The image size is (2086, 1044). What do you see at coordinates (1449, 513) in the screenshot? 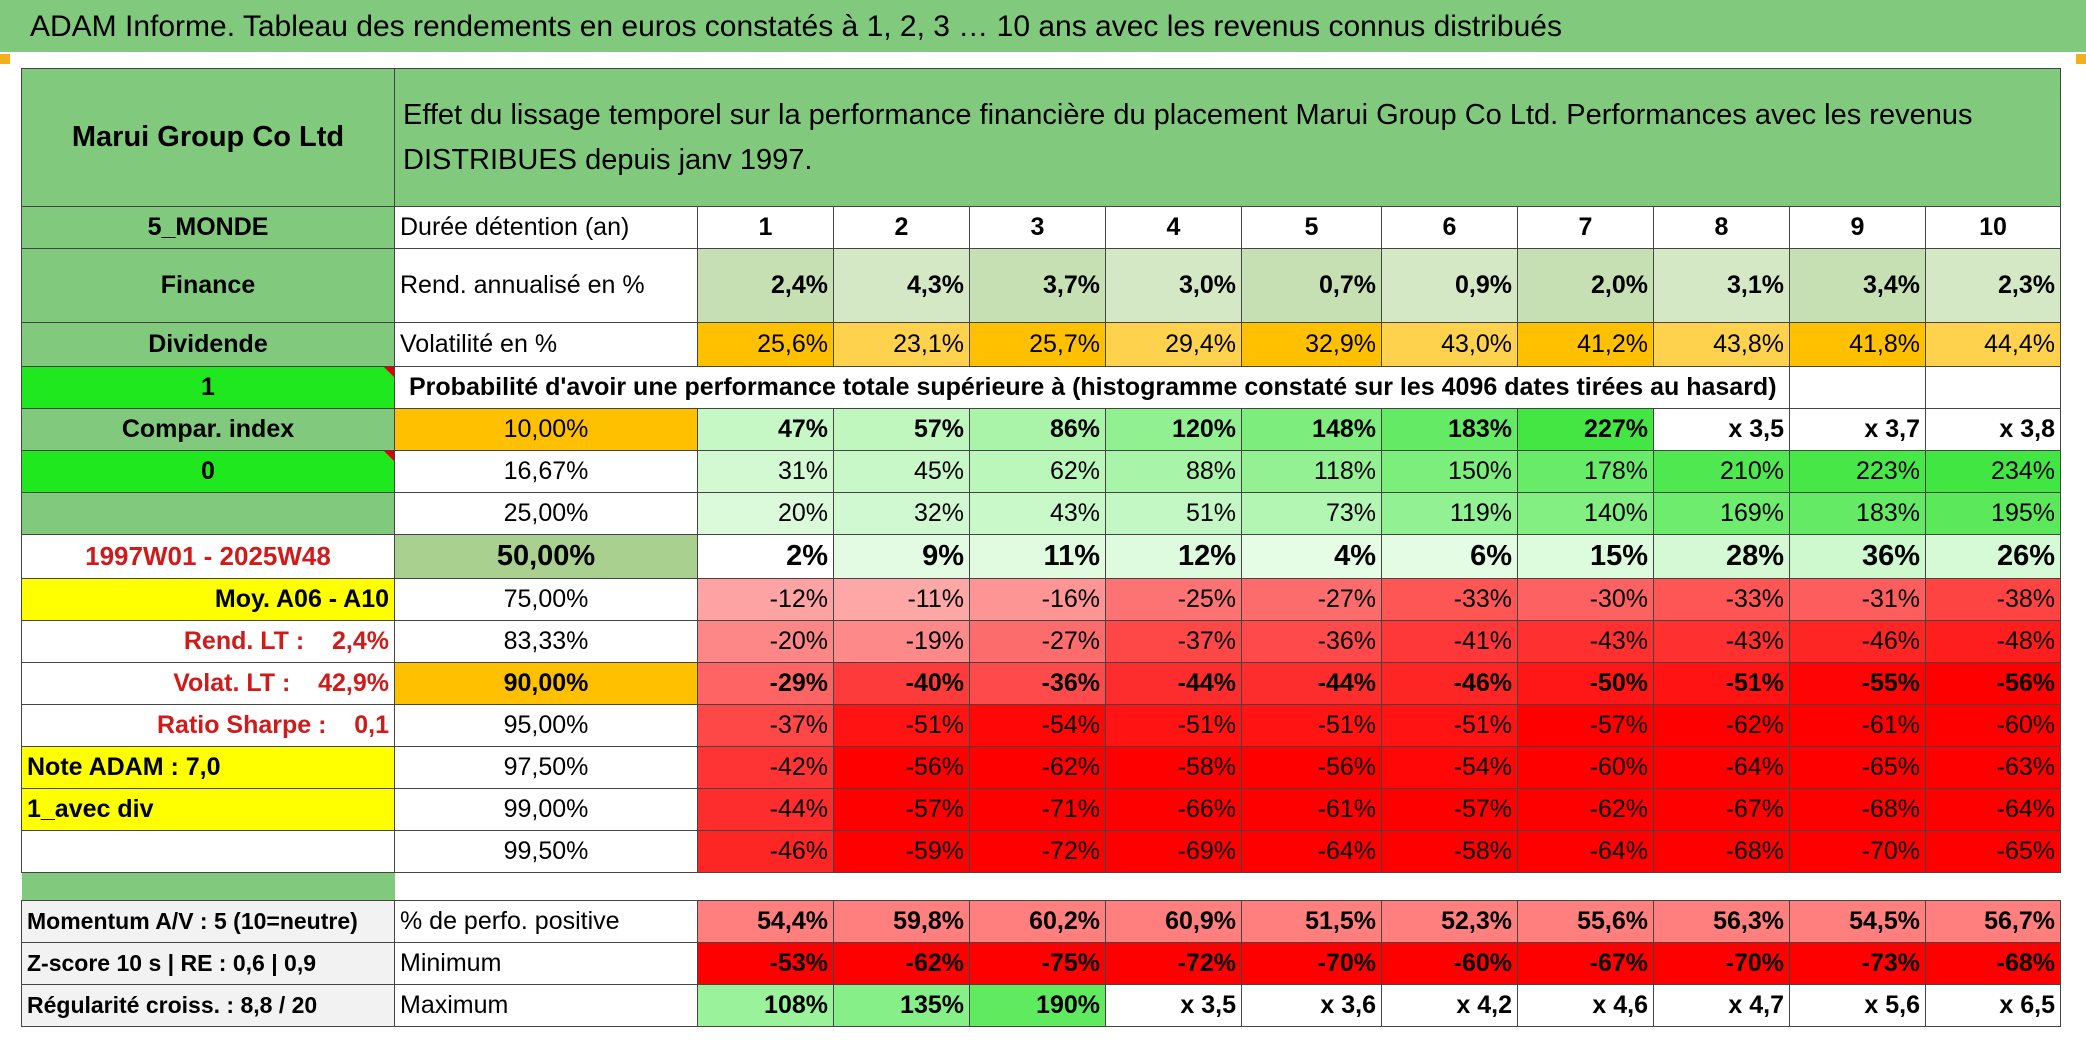
I see `percentile-value: 119%` at bounding box center [1449, 513].